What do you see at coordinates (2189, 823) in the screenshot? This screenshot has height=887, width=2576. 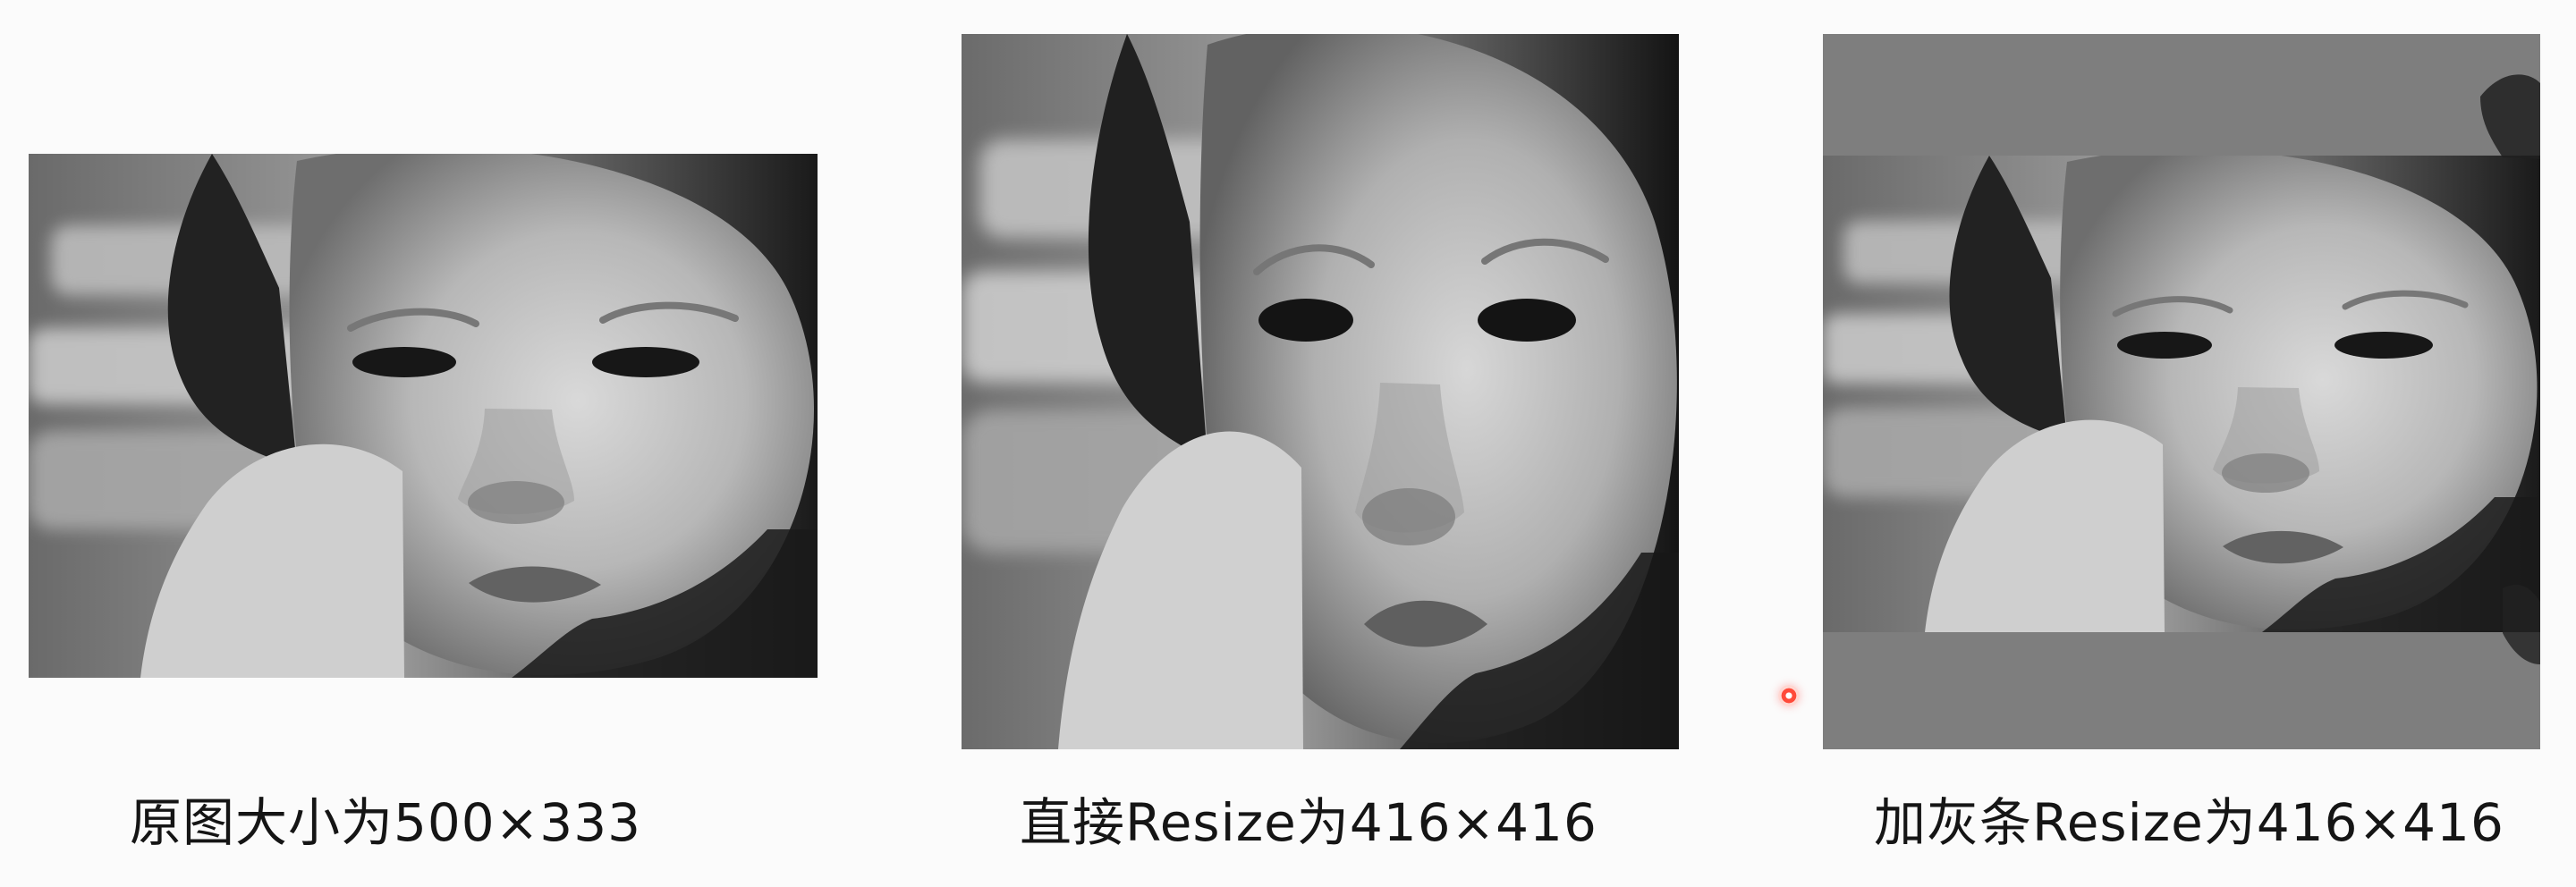 I see `gray-bar-resize-caption: 加灰条Resize为416×416` at bounding box center [2189, 823].